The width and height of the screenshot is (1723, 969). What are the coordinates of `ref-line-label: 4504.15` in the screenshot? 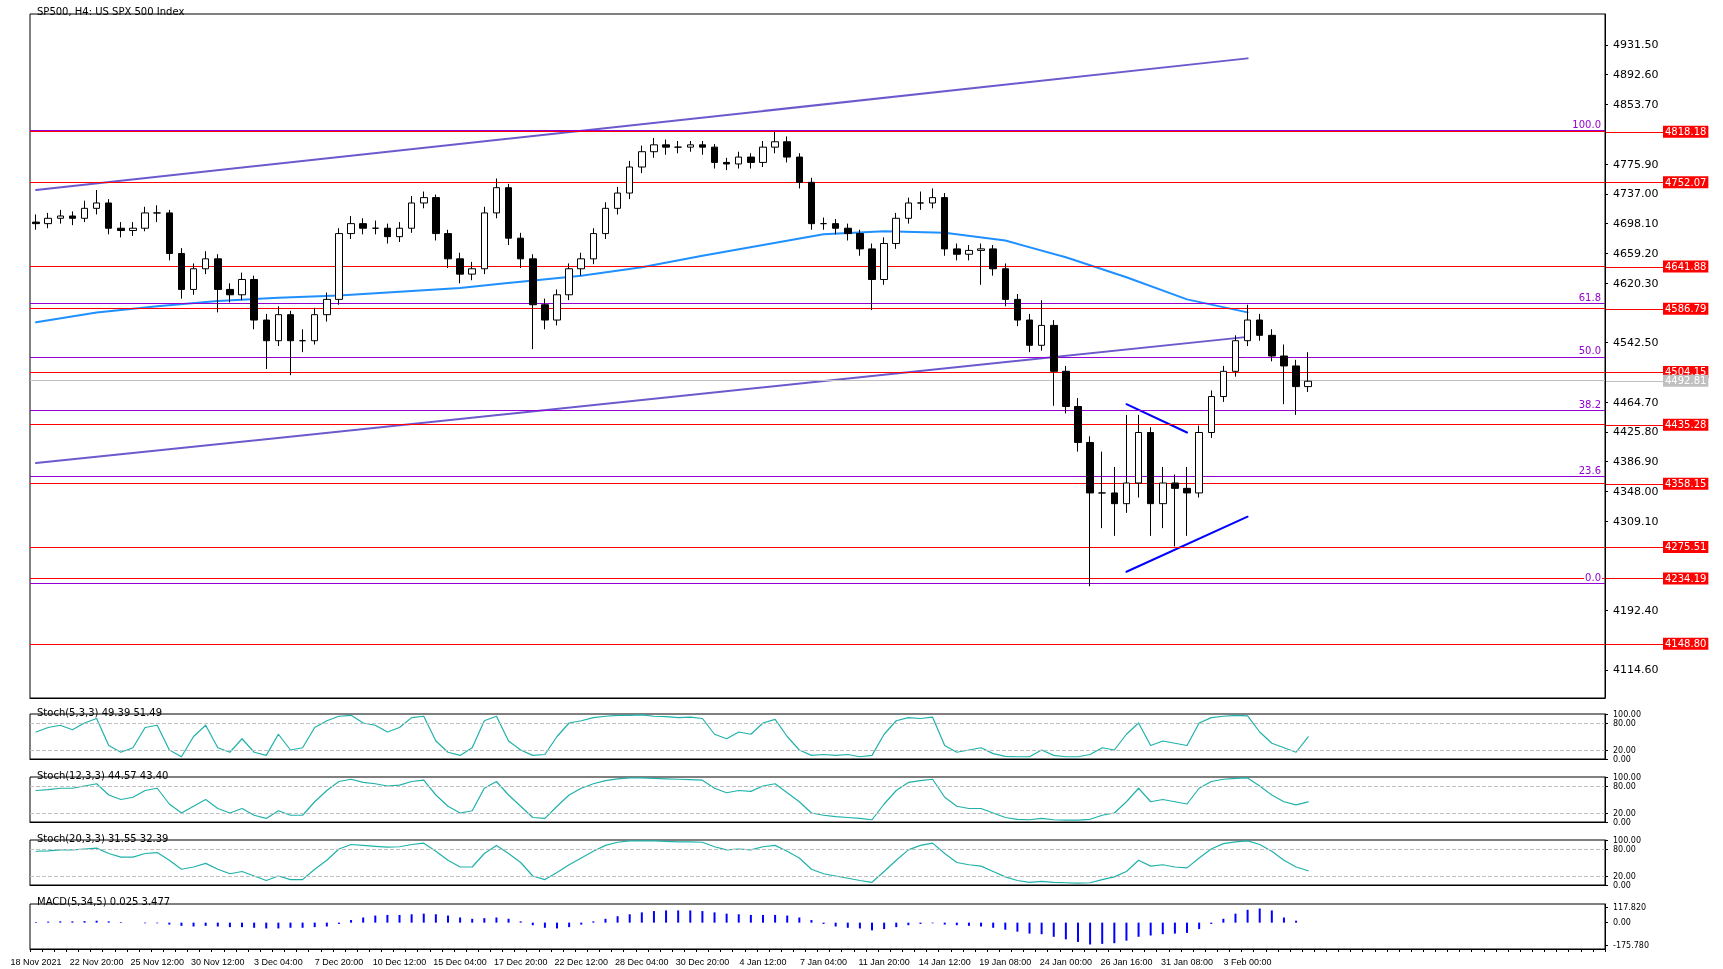 It's located at (1686, 372).